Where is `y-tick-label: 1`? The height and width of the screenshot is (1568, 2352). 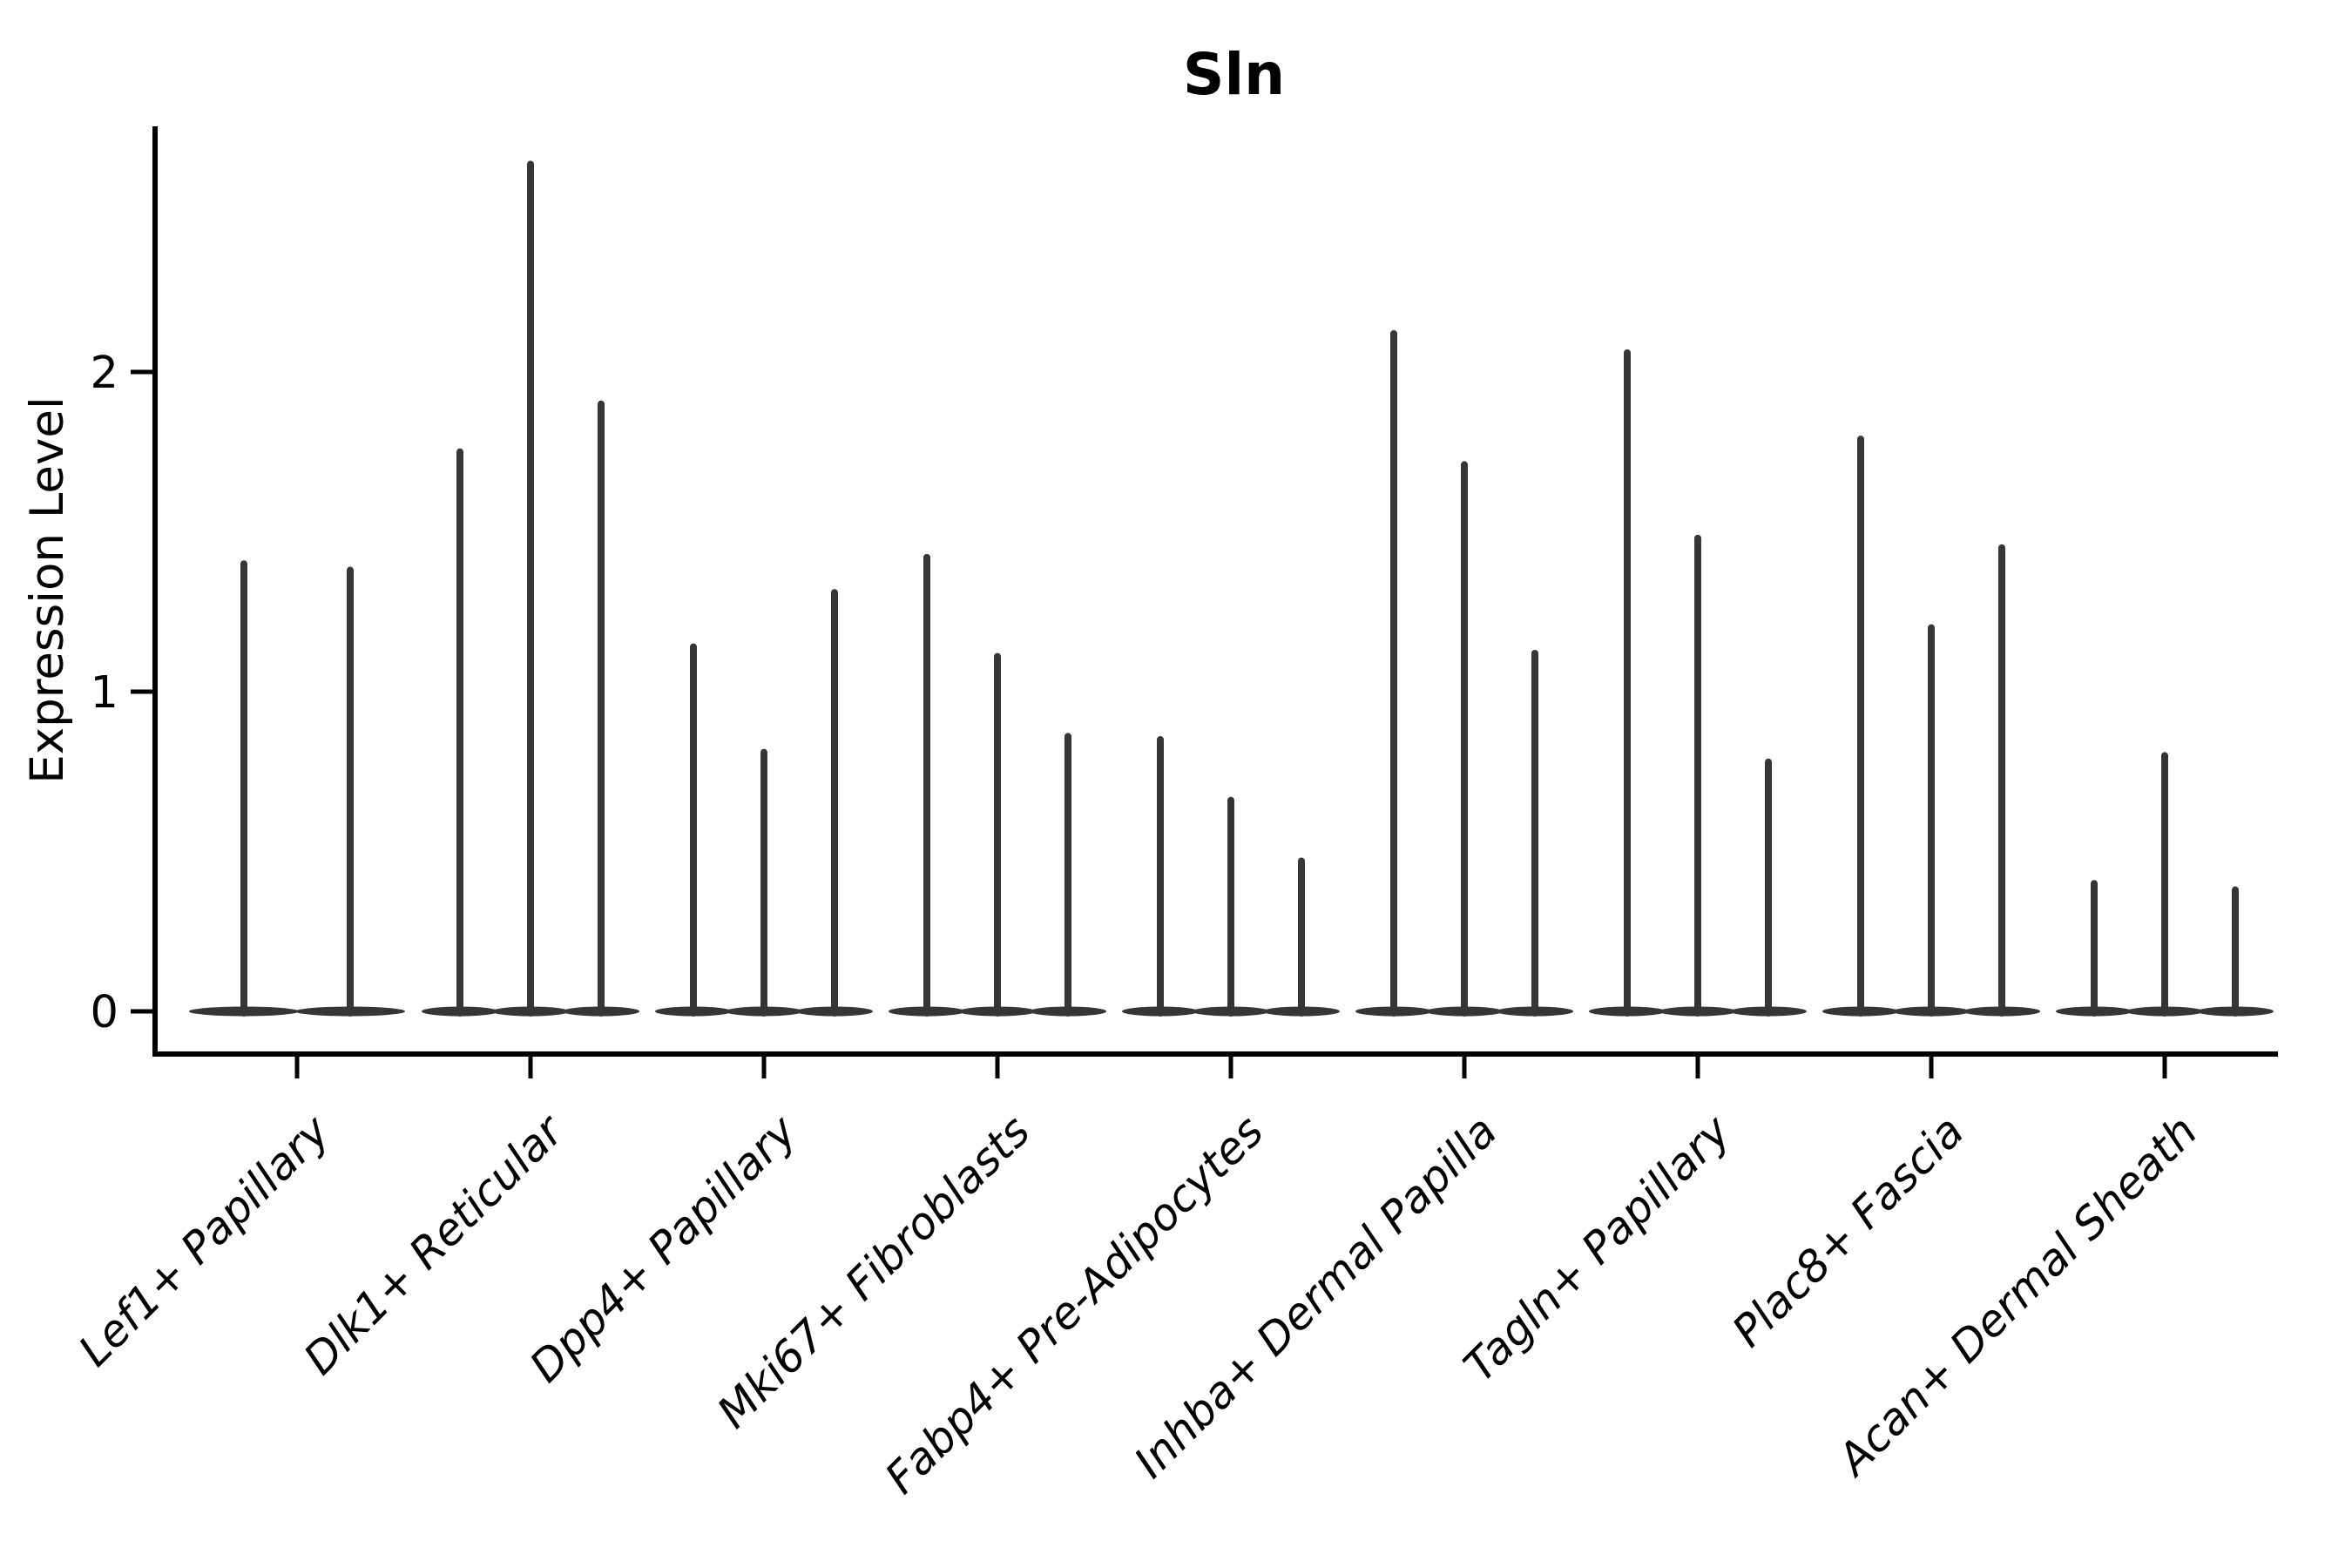
y-tick-label: 1 is located at coordinates (104, 693).